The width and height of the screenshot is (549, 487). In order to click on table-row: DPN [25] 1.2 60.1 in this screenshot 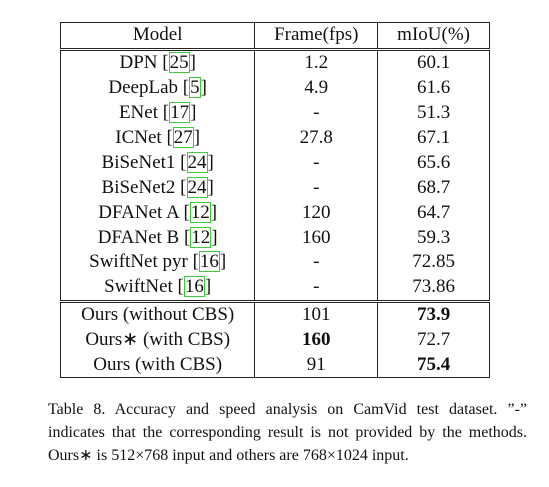, I will do `click(274, 61)`.